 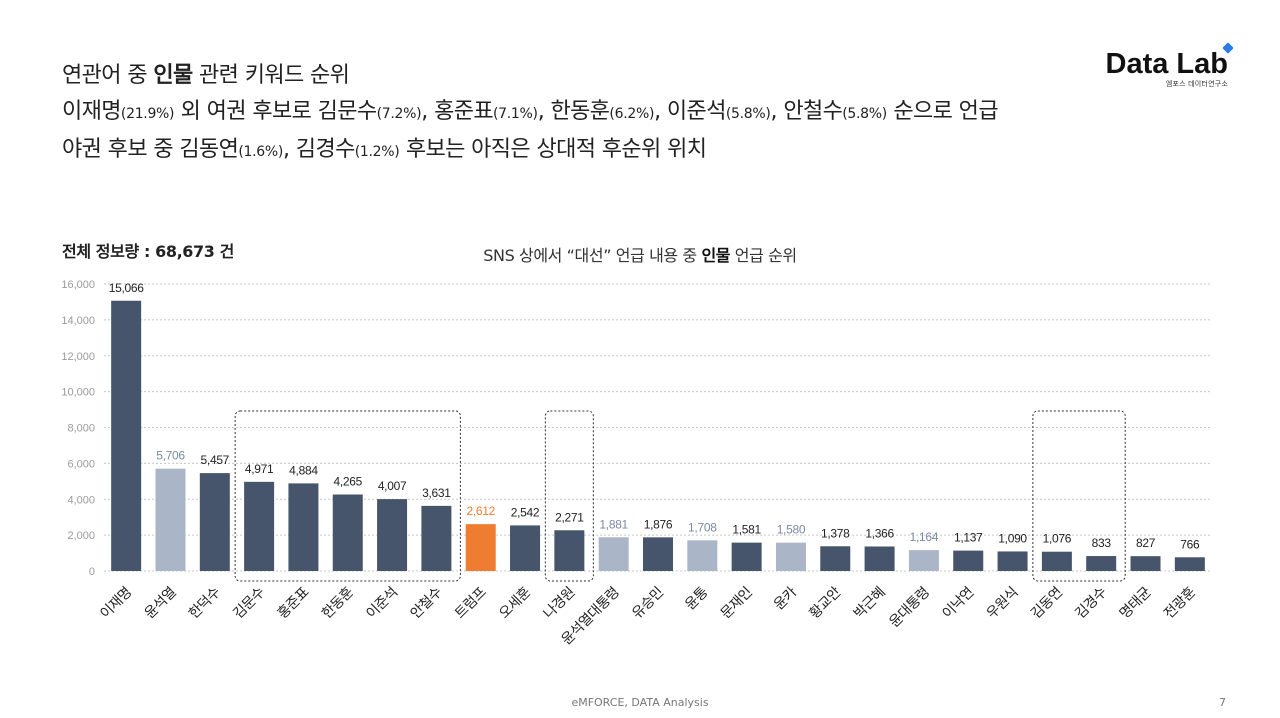 I want to click on bar-value-label: 2,542, so click(x=525, y=512).